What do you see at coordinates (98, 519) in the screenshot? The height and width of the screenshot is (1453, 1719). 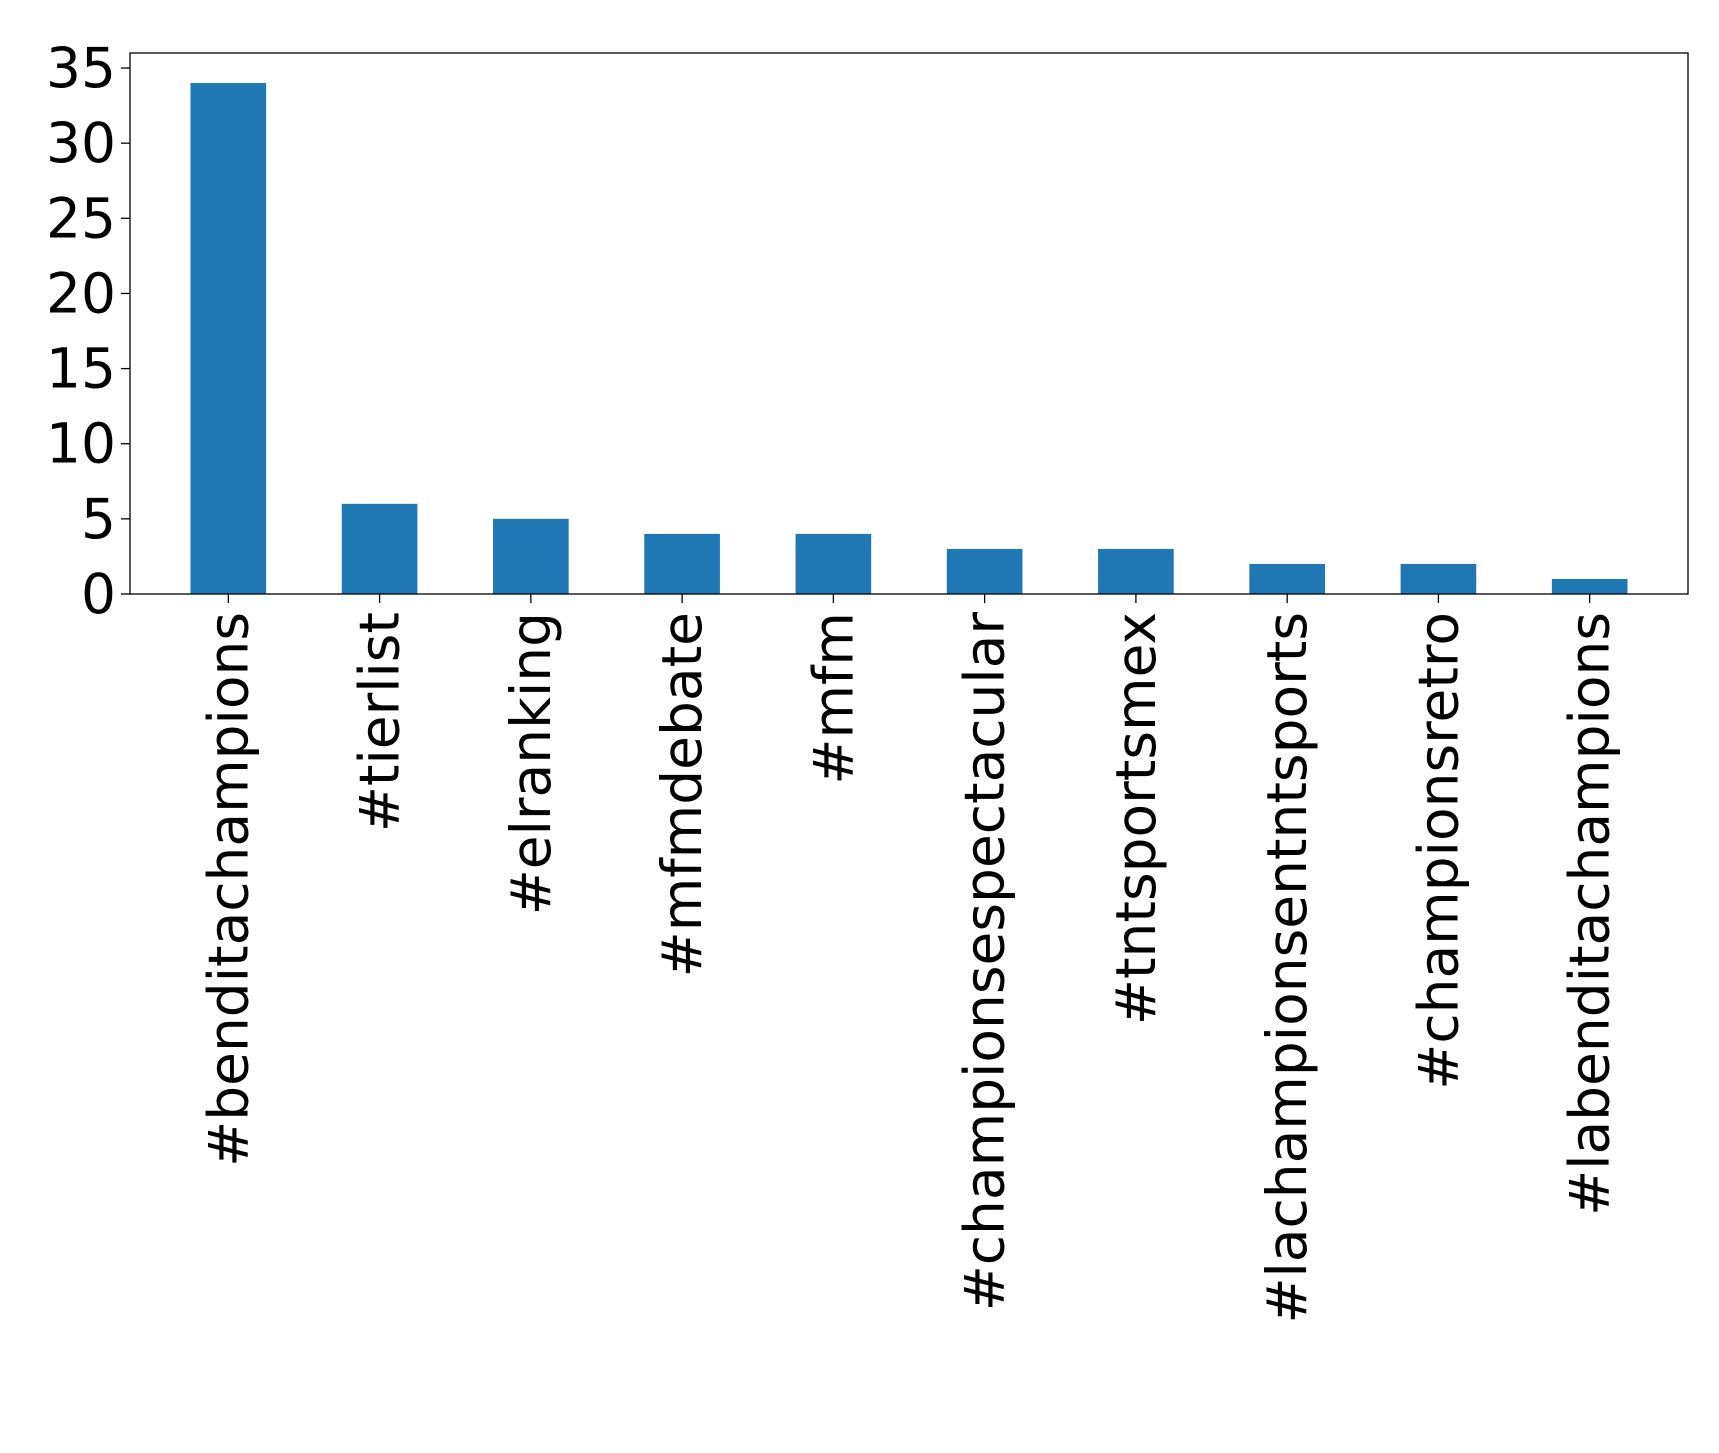 I see `y-tick-label: 5` at bounding box center [98, 519].